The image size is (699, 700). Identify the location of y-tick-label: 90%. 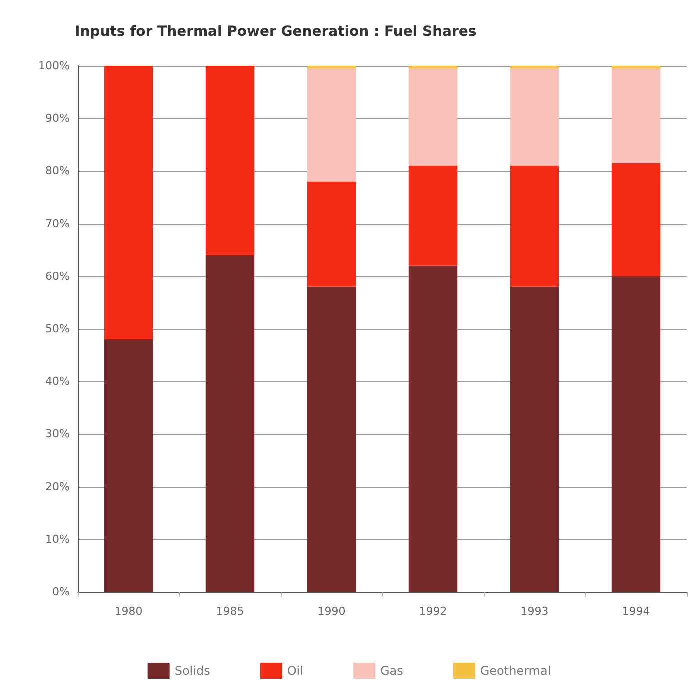
(58, 119).